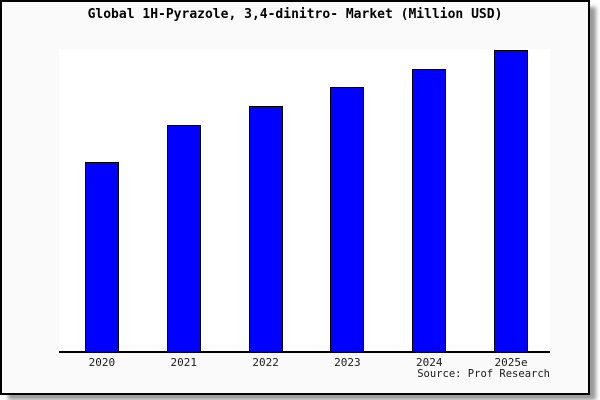 The width and height of the screenshot is (600, 400). Describe the element at coordinates (102, 362) in the screenshot. I see `x-tick-label-2020: 2020` at that location.